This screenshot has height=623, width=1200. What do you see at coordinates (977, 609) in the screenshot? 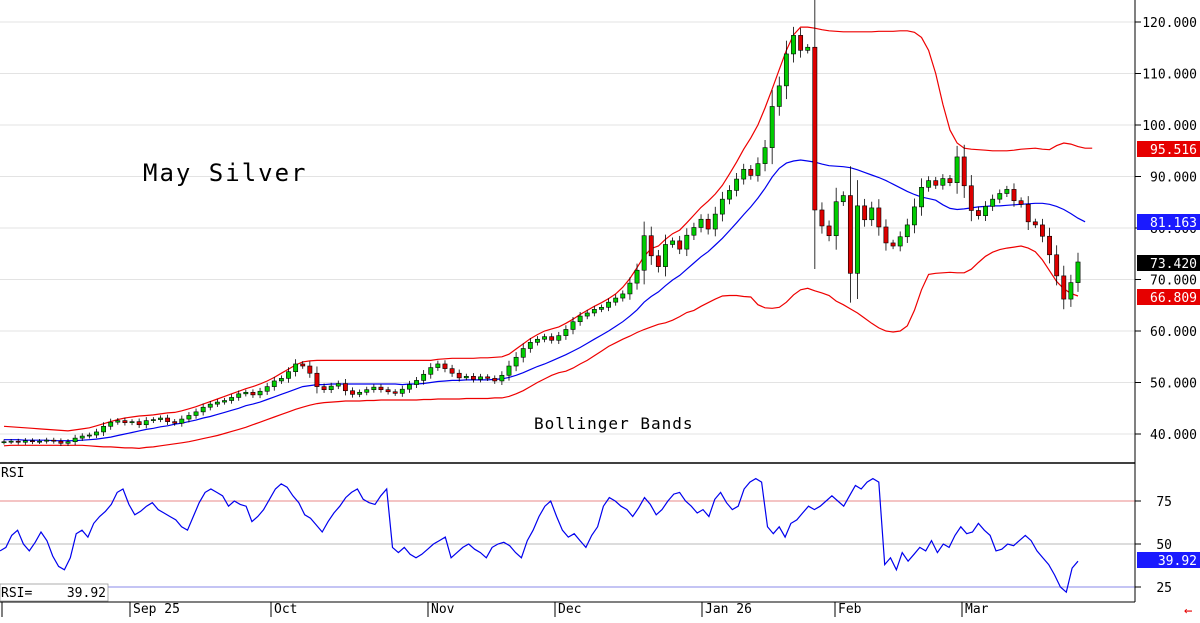
I see `time-tick-label: Mar` at bounding box center [977, 609].